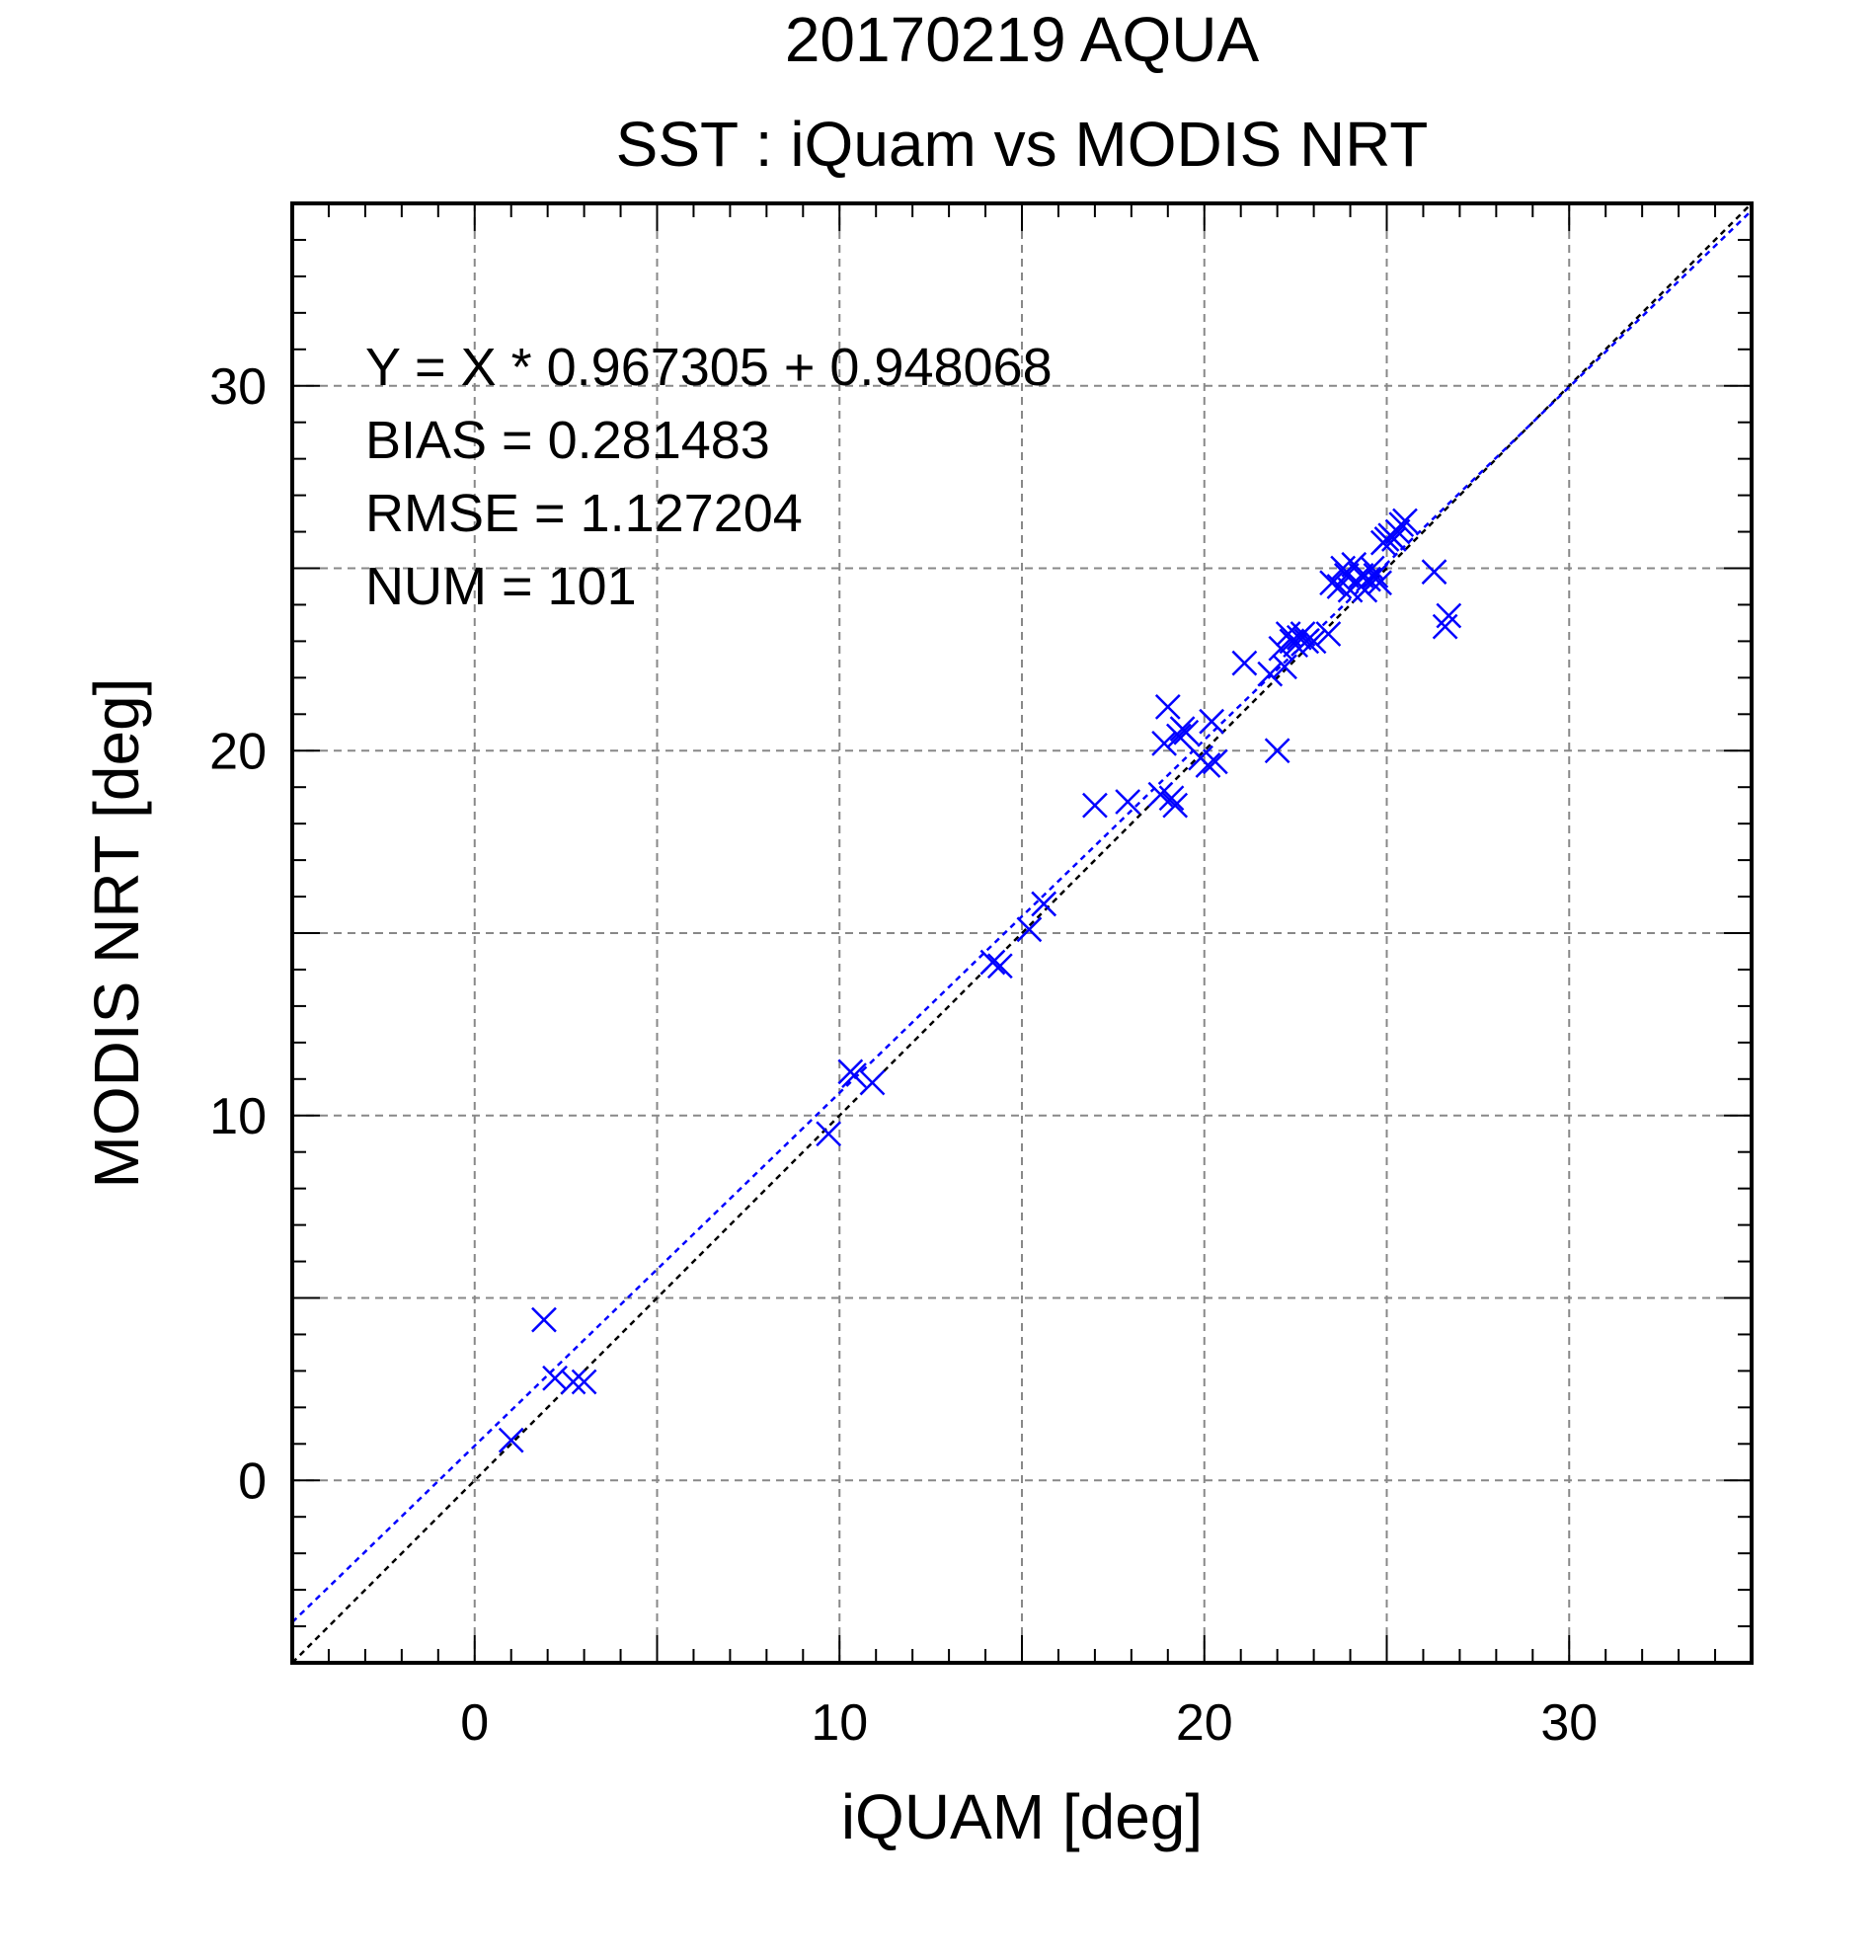 This screenshot has width=1876, height=1960. What do you see at coordinates (475, 1723) in the screenshot?
I see `x-tick-label: 0` at bounding box center [475, 1723].